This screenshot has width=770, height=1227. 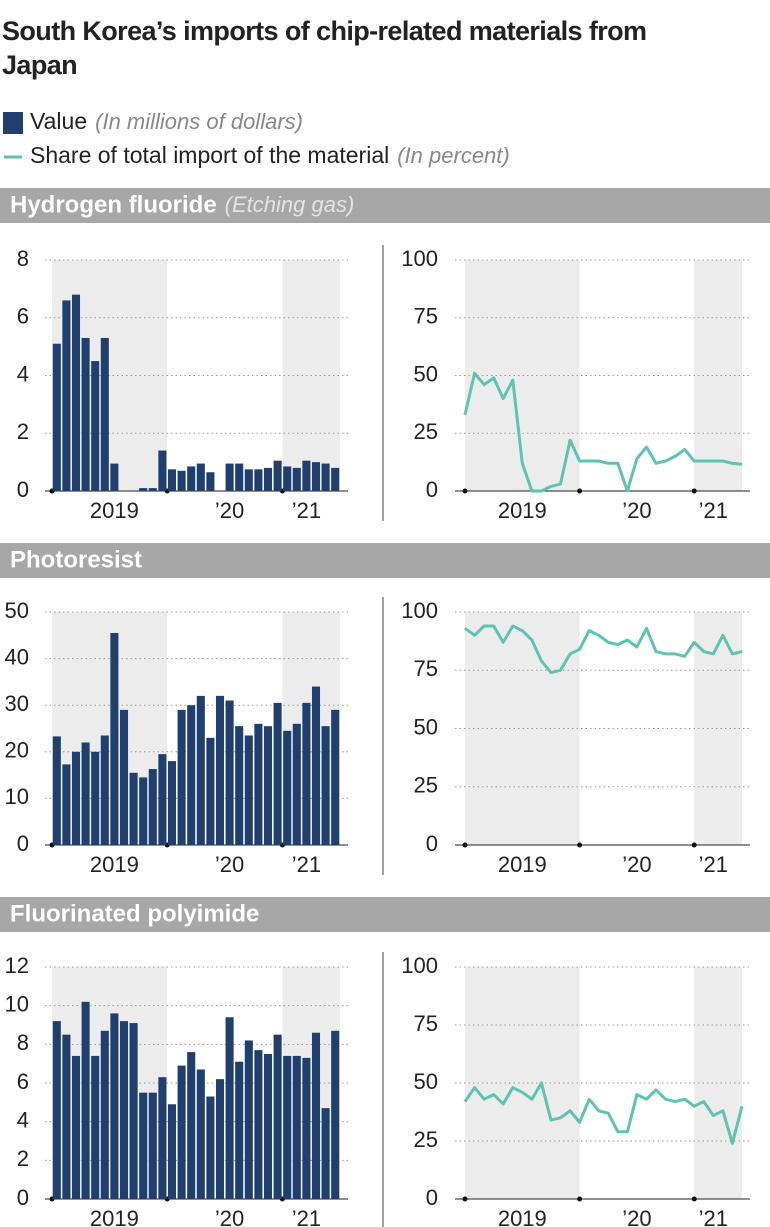 I want to click on y-tick-label: 20, so click(x=17, y=750).